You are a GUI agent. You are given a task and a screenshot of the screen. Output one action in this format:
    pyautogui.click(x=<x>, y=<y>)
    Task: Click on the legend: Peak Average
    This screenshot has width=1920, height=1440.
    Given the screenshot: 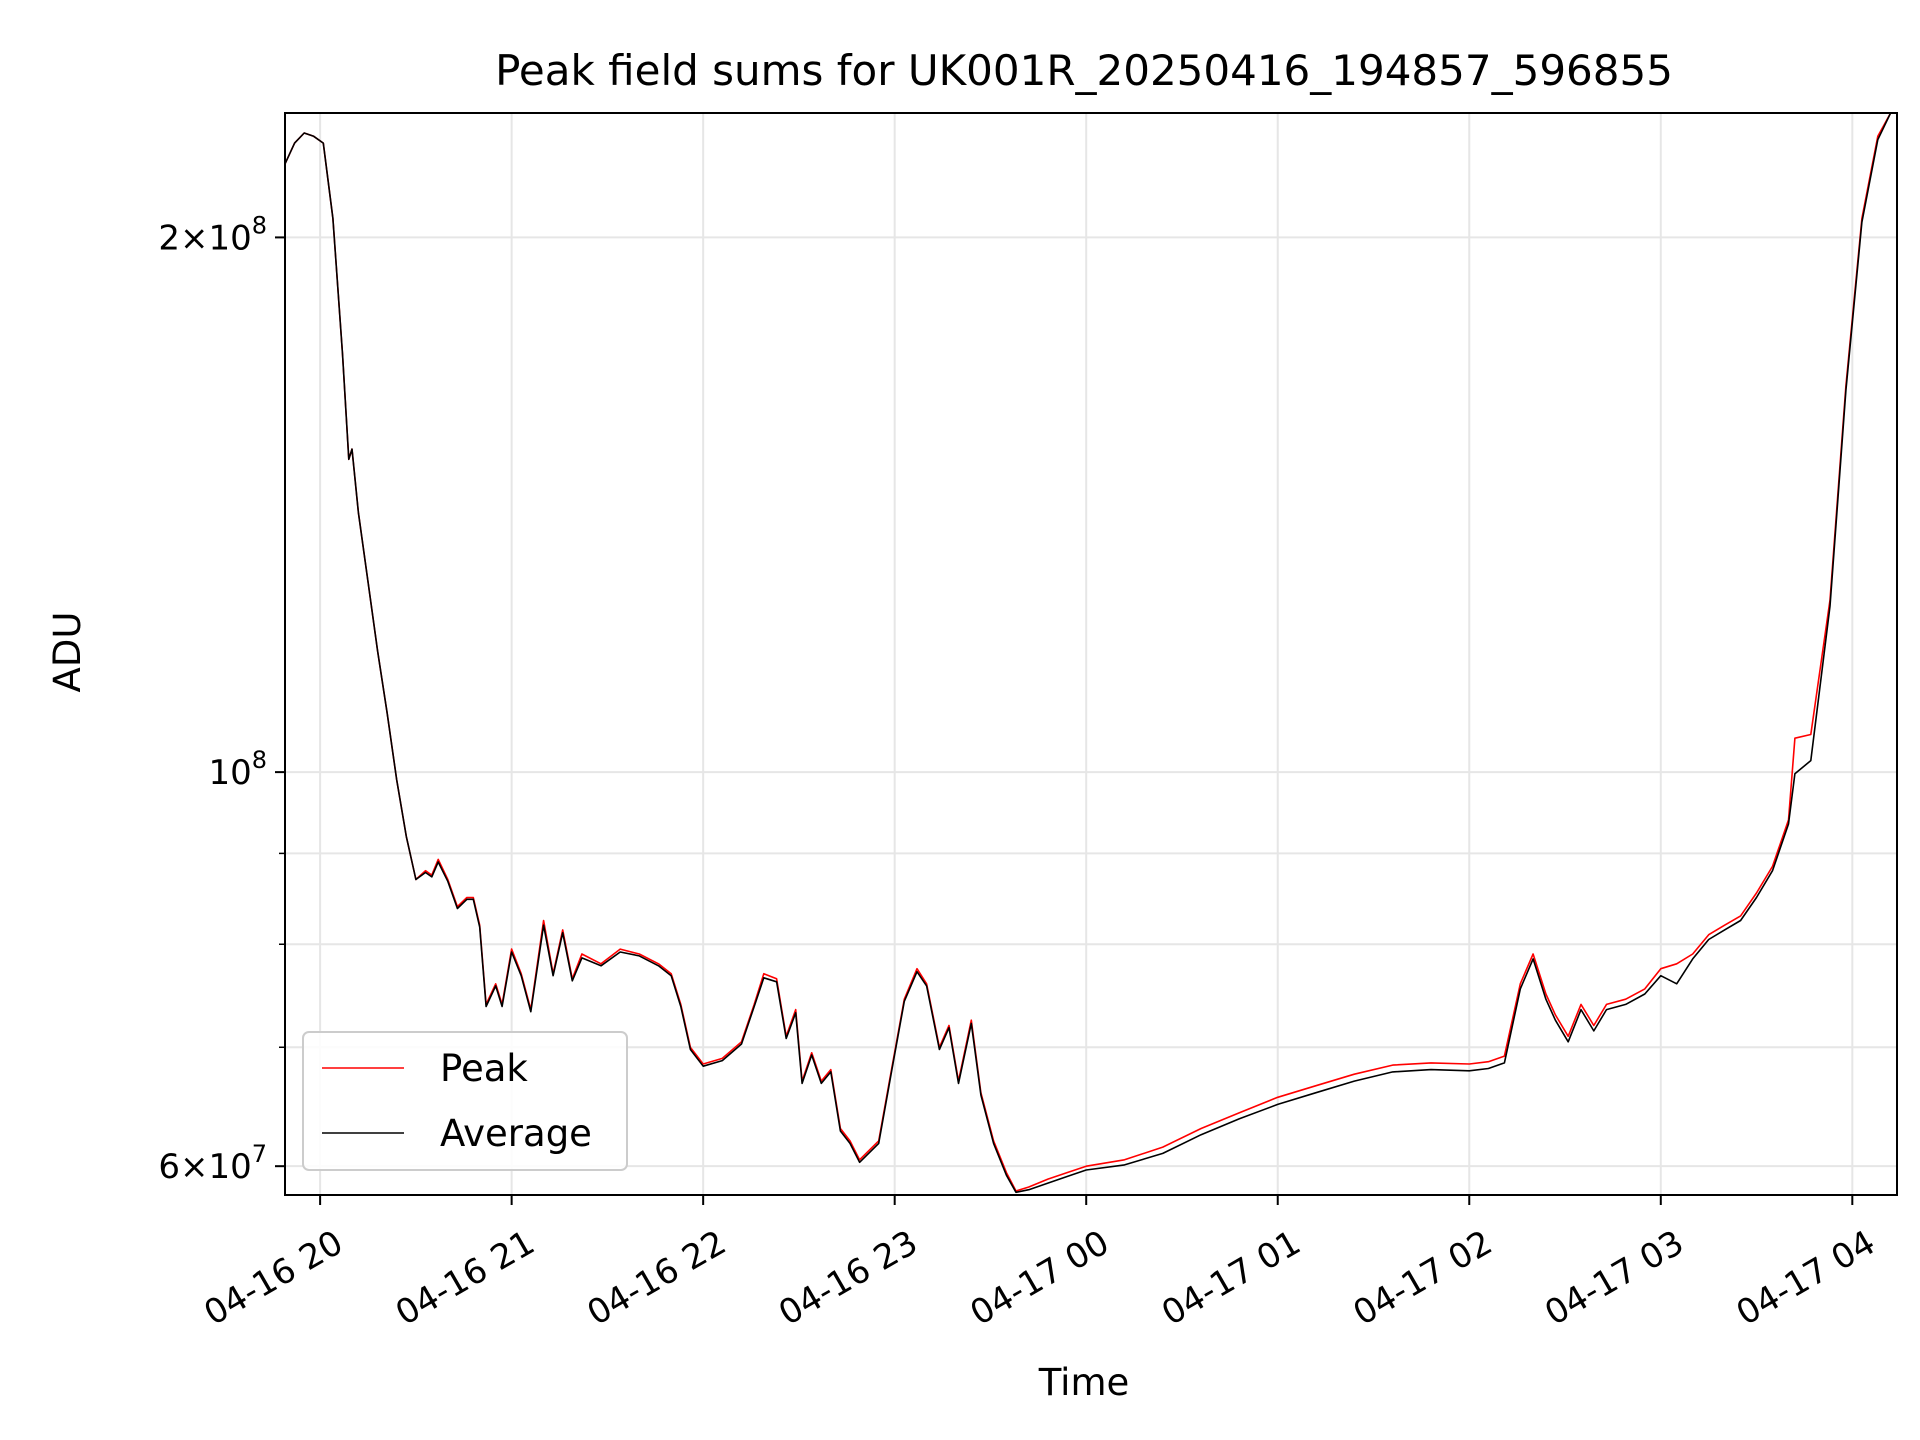 What is the action you would take?
    pyautogui.click(x=465, y=1101)
    